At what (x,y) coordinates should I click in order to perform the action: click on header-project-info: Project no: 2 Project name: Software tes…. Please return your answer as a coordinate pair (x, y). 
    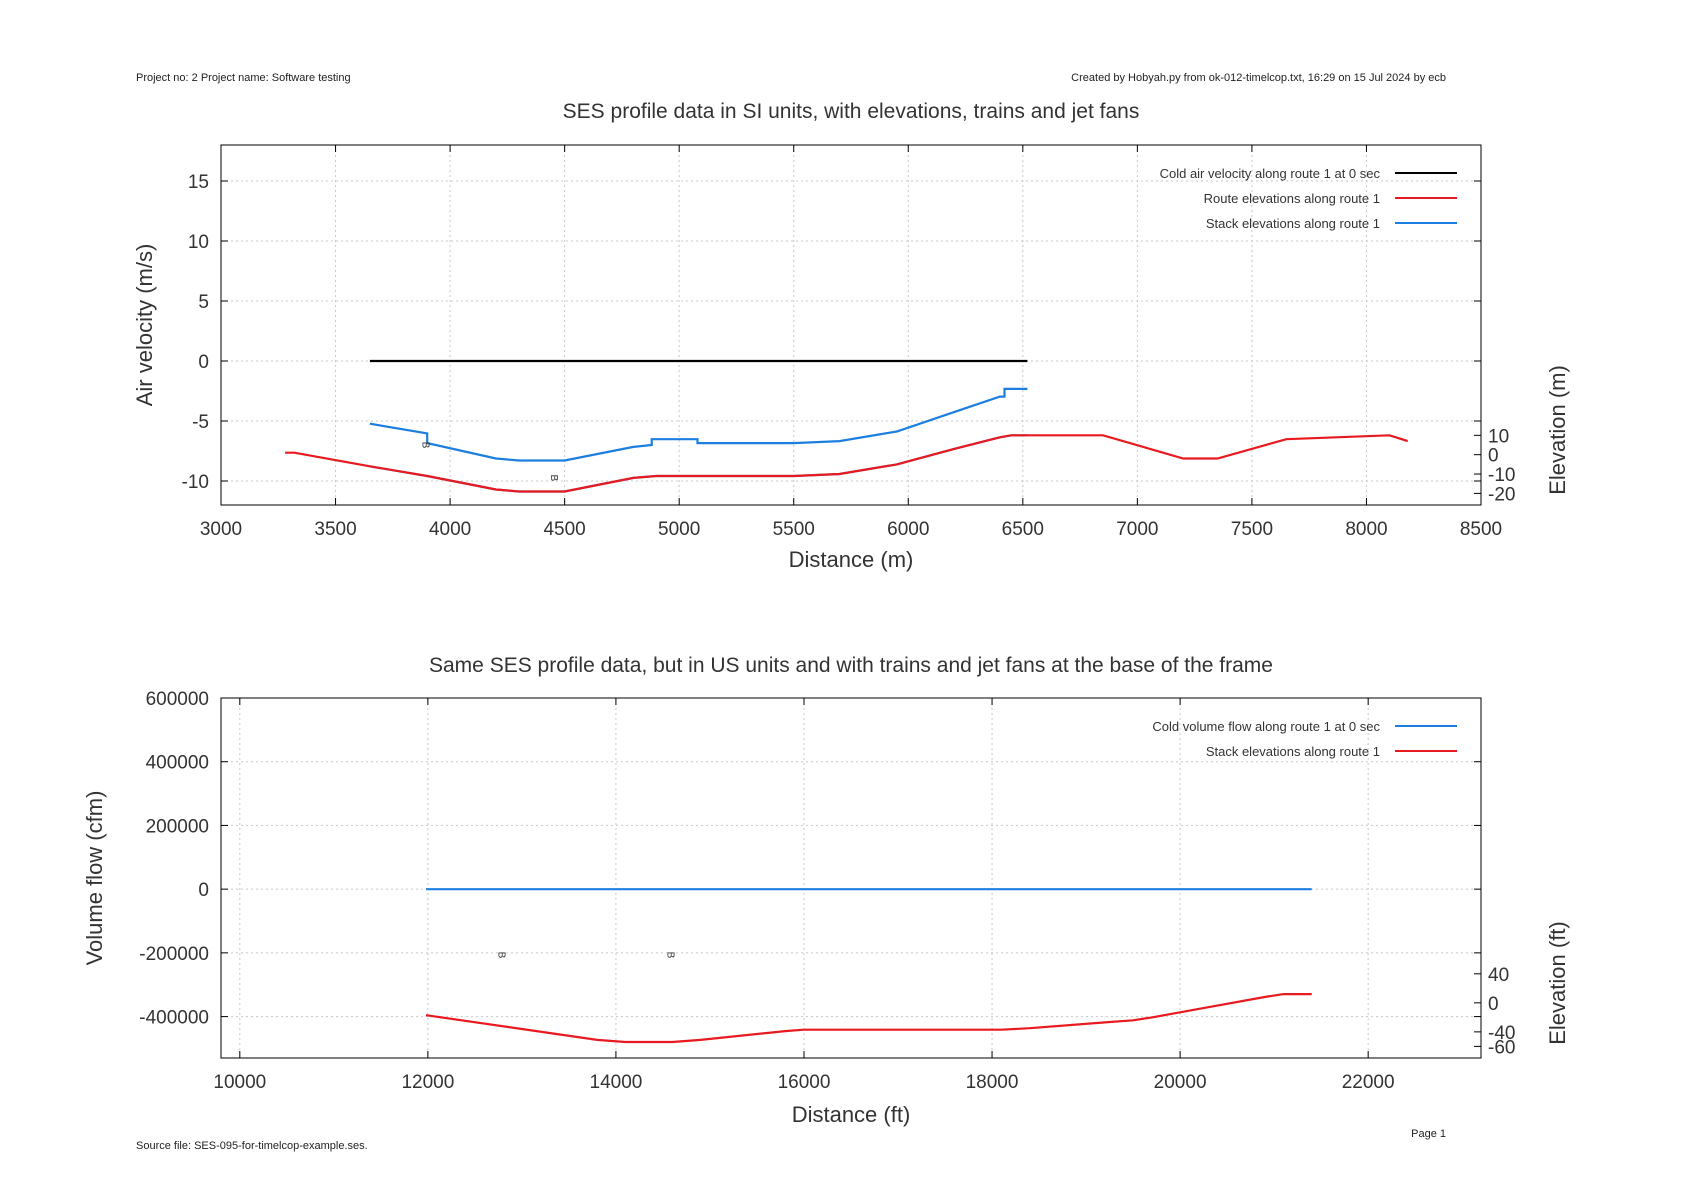
    Looking at the image, I should click on (243, 78).